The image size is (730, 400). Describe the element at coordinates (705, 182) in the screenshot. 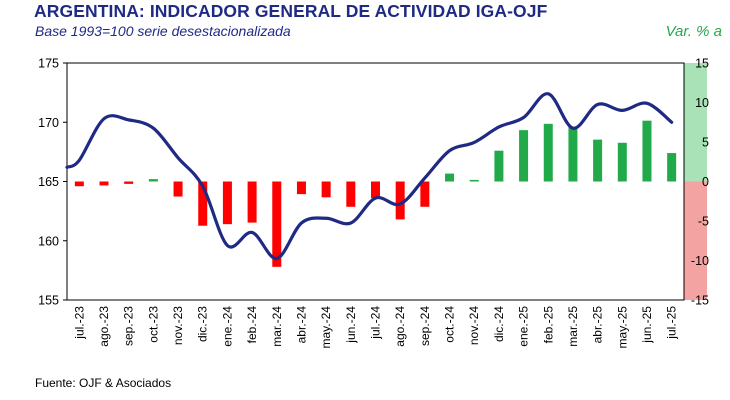

I see `right-tick-3: 0` at that location.